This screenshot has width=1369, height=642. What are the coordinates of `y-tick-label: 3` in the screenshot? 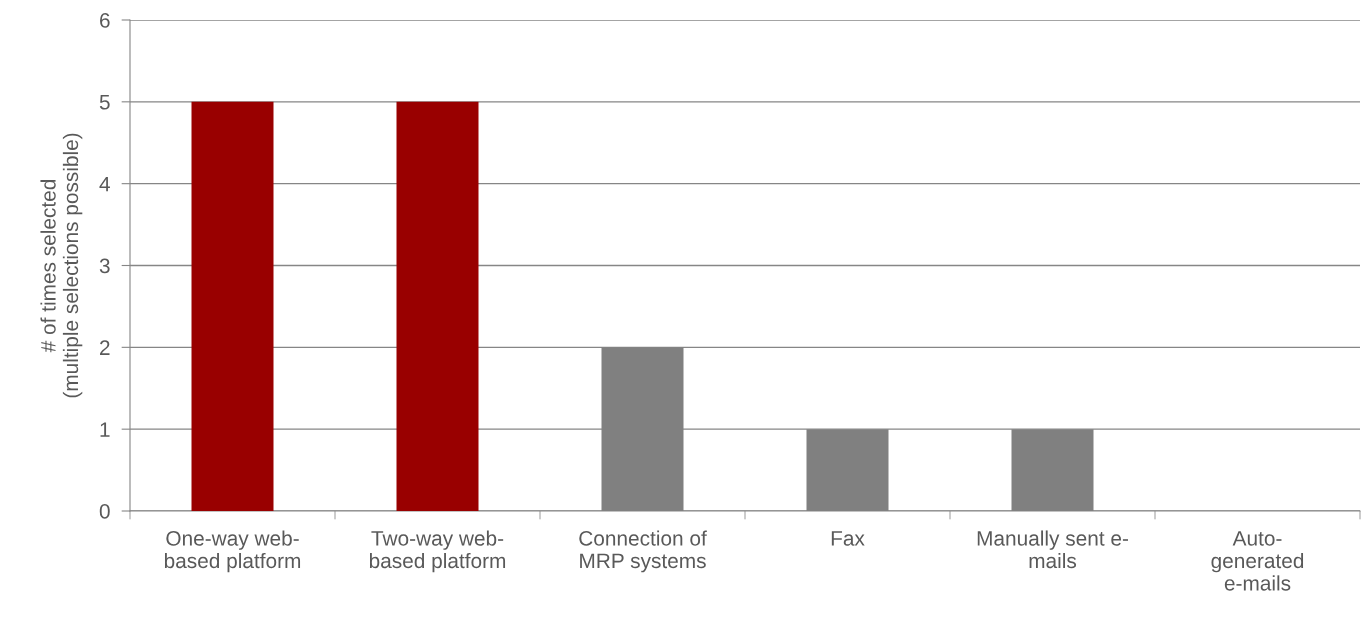 It's located at (104, 266).